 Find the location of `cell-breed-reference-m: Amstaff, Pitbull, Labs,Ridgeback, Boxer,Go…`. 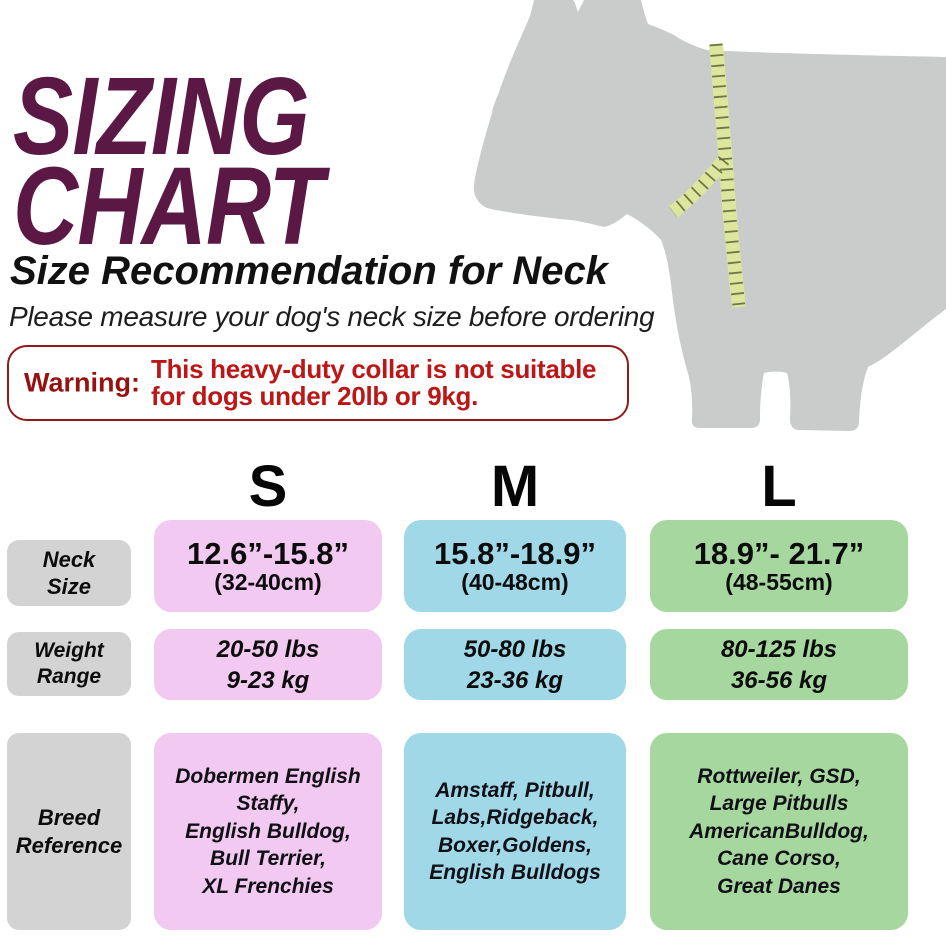

cell-breed-reference-m: Amstaff, Pitbull, Labs,Ridgeback, Boxer,Go… is located at coordinates (515, 831).